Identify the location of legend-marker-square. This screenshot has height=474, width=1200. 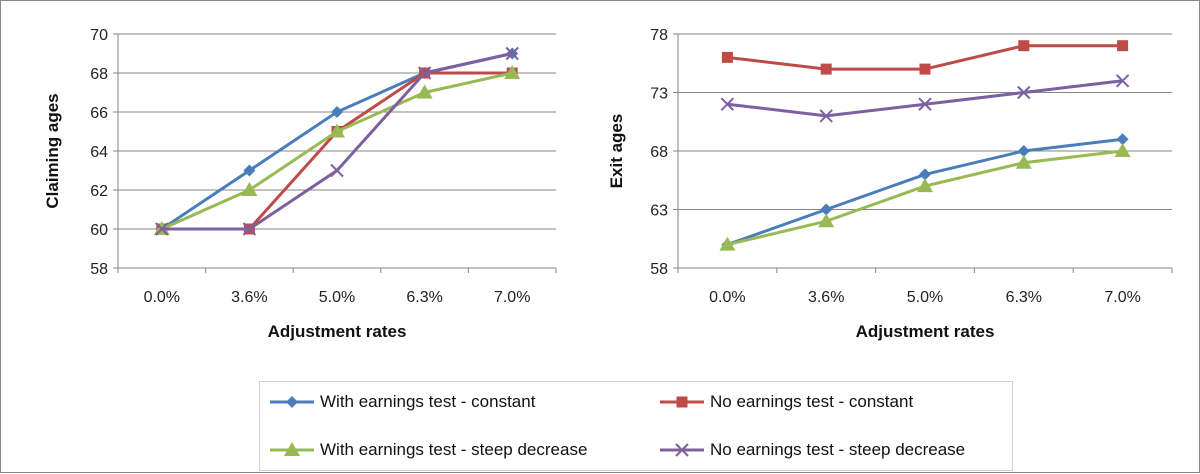
(682, 402).